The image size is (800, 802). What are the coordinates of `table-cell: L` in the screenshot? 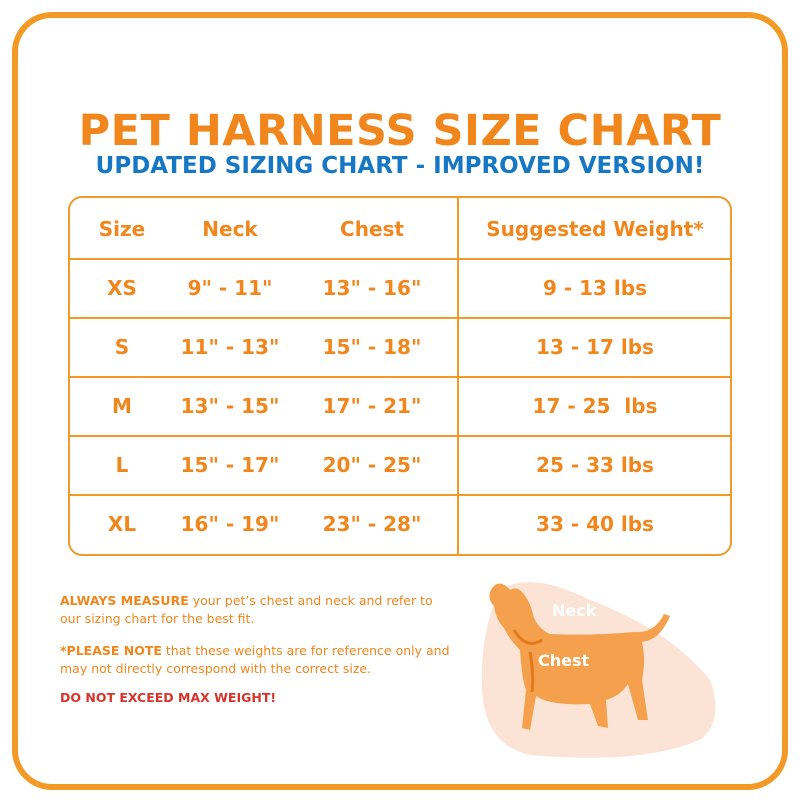 It's located at (122, 464).